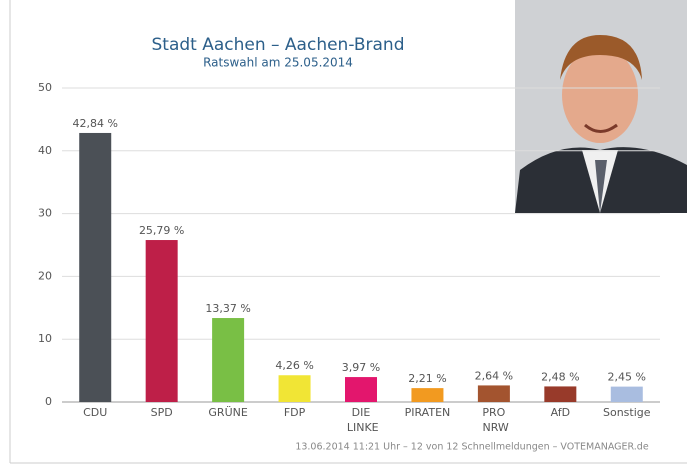 This screenshot has width=687, height=467. What do you see at coordinates (560, 376) in the screenshot?
I see `value-label: 2,48 %` at bounding box center [560, 376].